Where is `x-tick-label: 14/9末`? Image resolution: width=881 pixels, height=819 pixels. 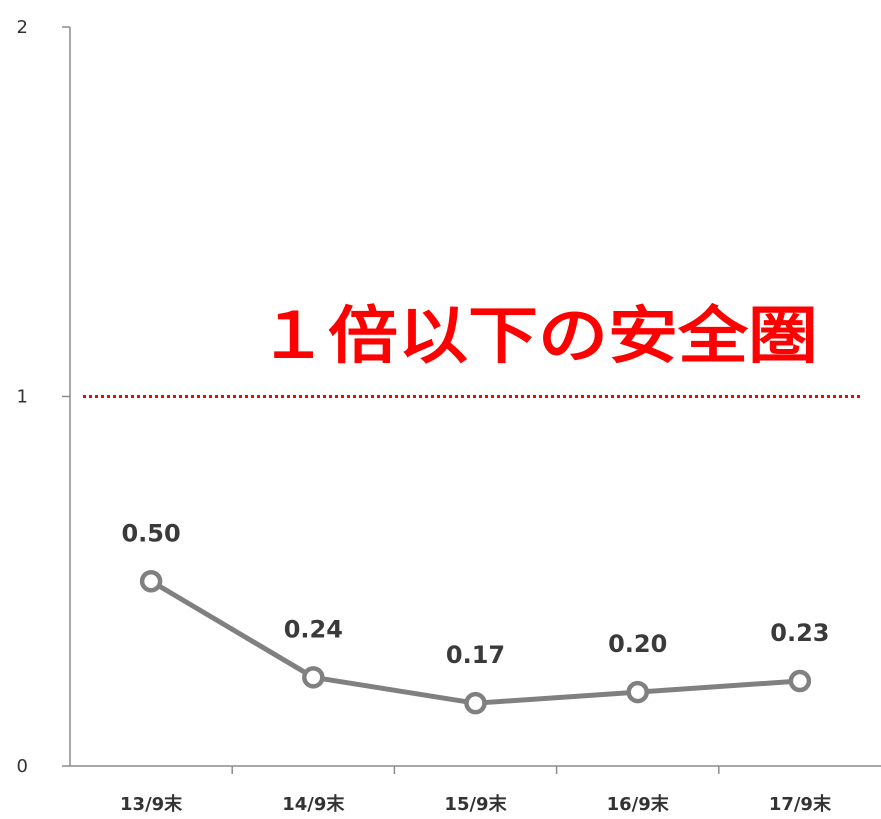 x-tick-label: 14/9末 is located at coordinates (313, 804).